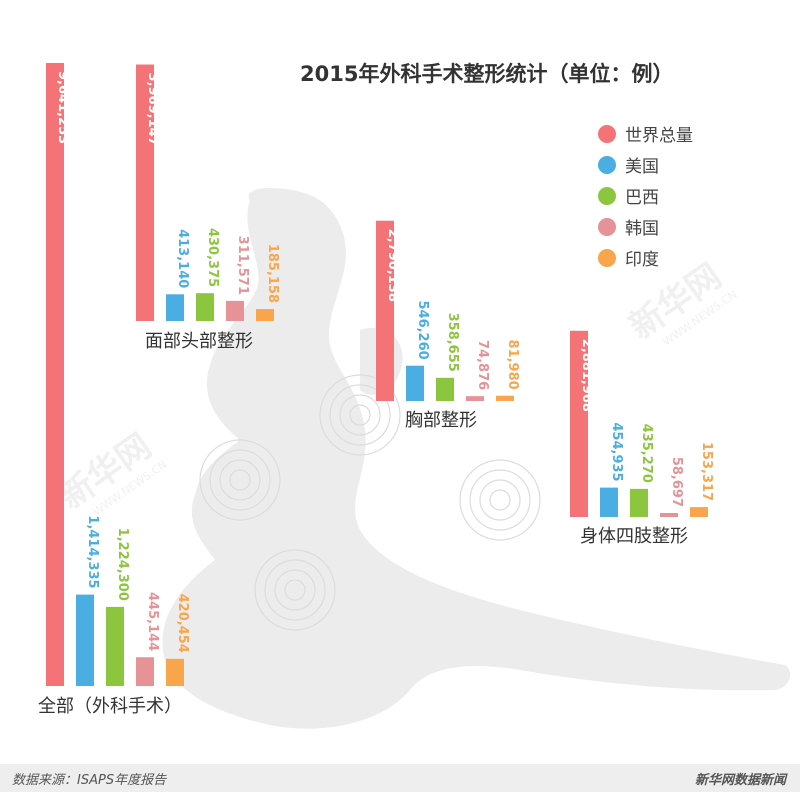 The height and width of the screenshot is (792, 800). What do you see at coordinates (199, 341) in the screenshot?
I see `group-label: 面部头部整形` at bounding box center [199, 341].